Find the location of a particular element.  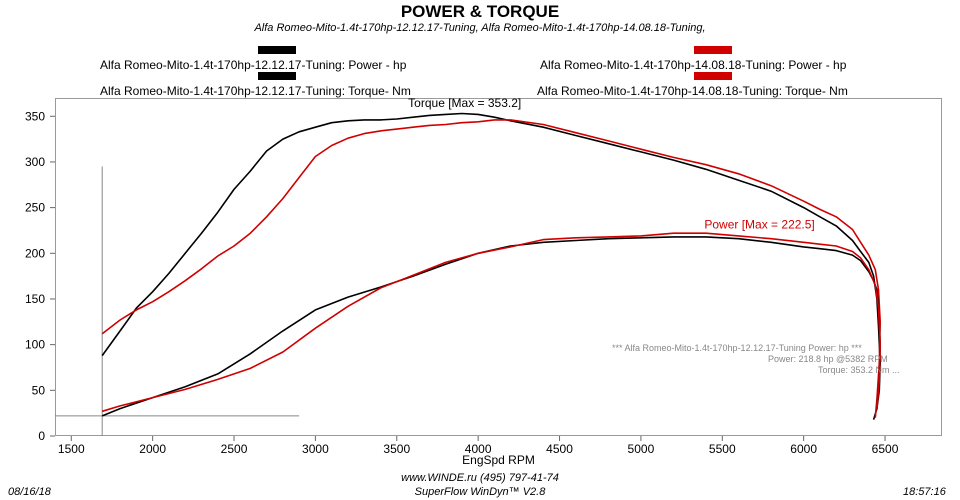

x-tick-label-1: 2000 is located at coordinates (152, 449).